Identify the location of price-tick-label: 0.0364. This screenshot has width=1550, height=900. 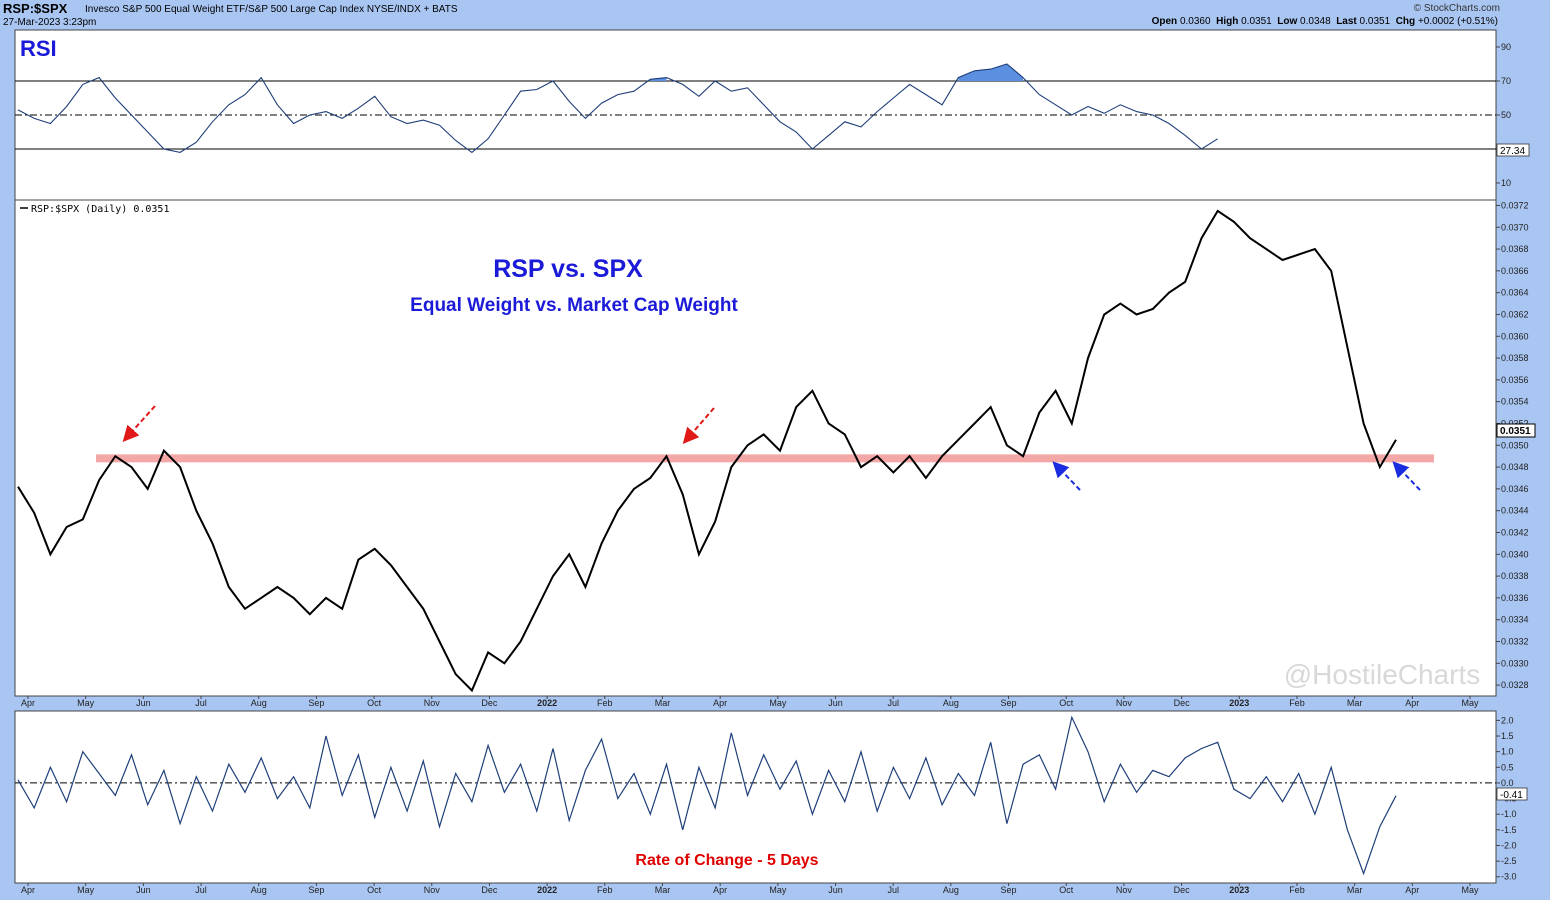
(1515, 293).